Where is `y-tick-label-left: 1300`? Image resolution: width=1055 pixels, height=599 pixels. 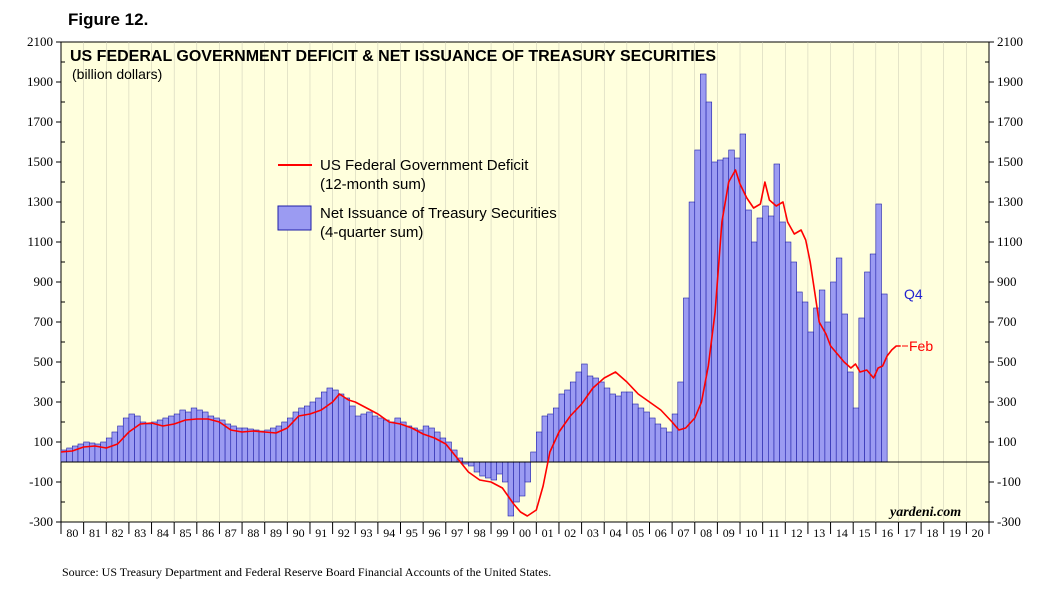
y-tick-label-left: 1300 is located at coordinates (40, 201).